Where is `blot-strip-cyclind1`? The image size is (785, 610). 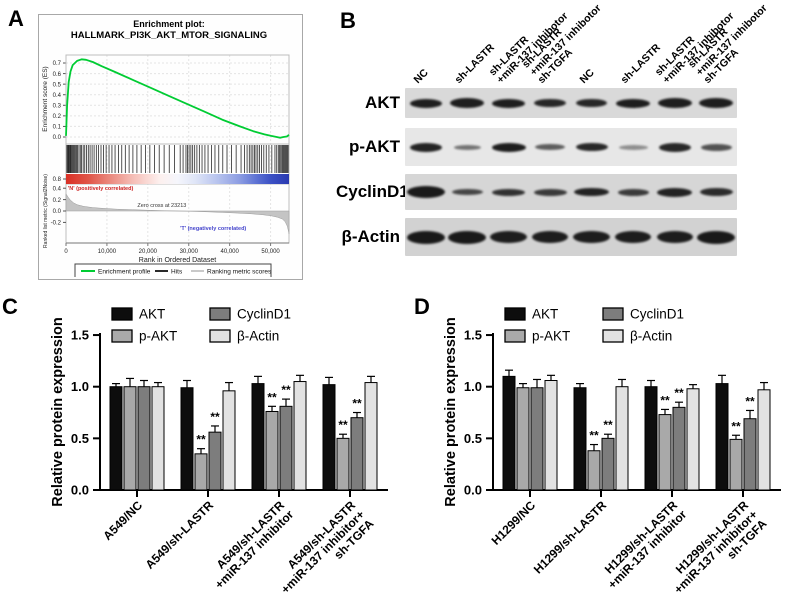 blot-strip-cyclind1 is located at coordinates (571, 192).